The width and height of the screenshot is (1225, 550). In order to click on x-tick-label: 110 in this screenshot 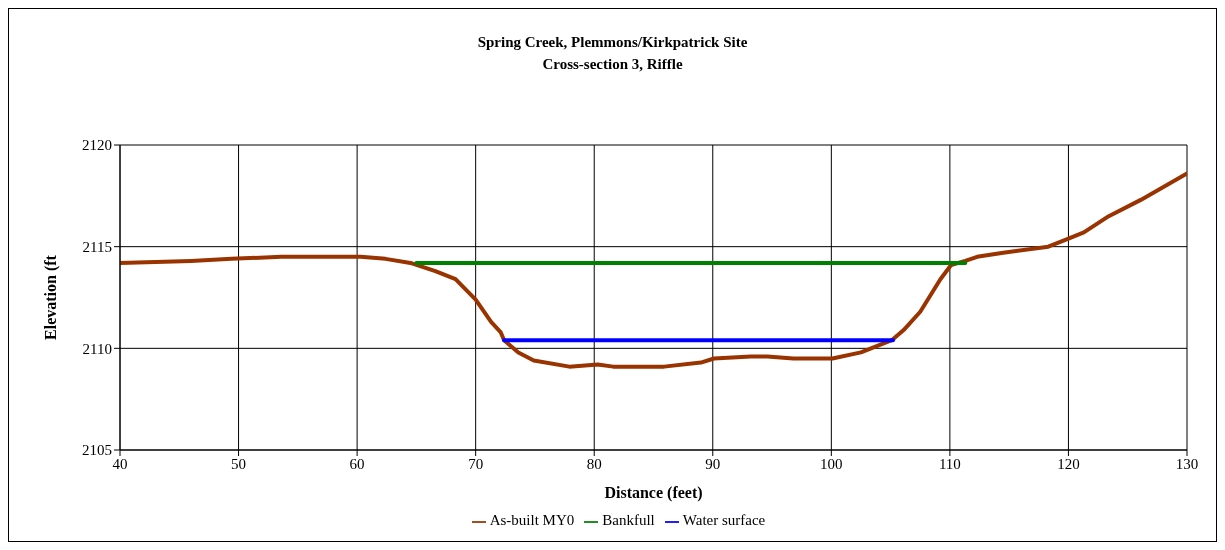, I will do `click(949, 463)`.